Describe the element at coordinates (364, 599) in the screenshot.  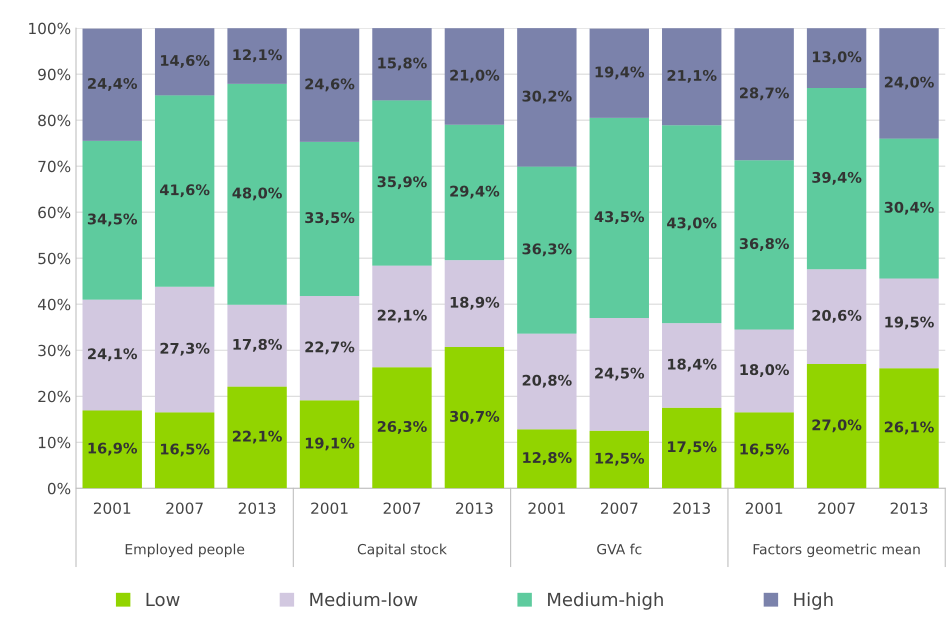
I see `legend-label: Medium-low` at that location.